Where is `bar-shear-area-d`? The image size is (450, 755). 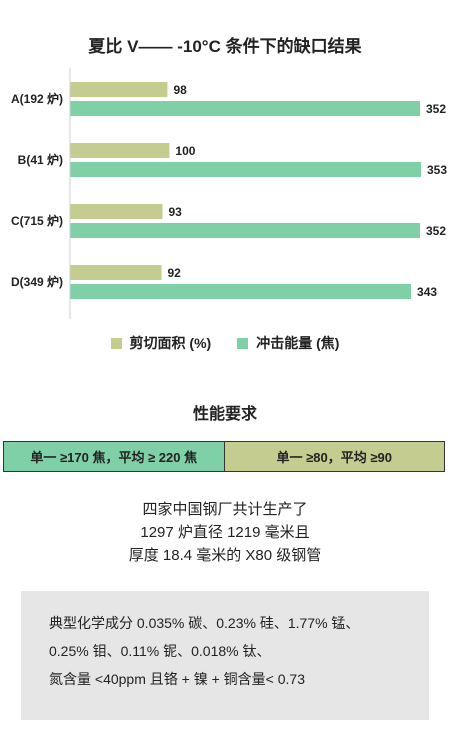
bar-shear-area-d is located at coordinates (116, 272).